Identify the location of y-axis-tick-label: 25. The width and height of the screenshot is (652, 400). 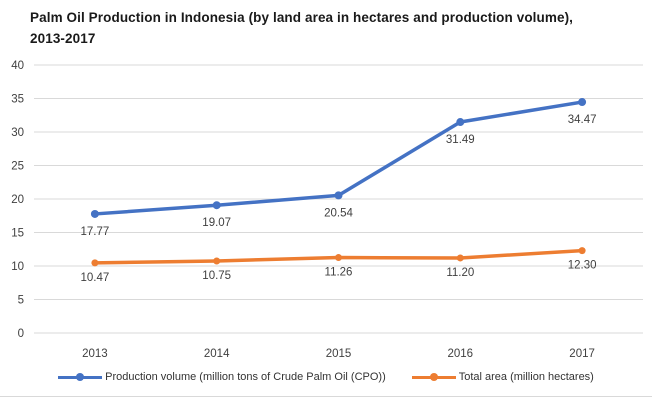
(17, 167).